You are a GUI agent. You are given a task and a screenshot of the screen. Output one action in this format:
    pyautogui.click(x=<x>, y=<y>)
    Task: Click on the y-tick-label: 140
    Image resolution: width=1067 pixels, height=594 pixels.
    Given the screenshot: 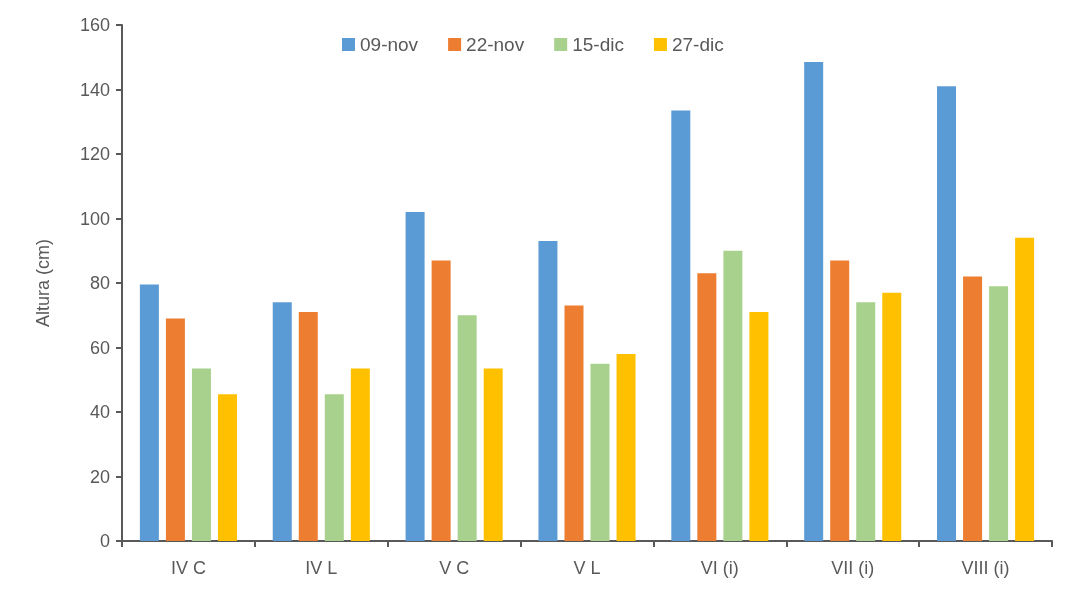 What is the action you would take?
    pyautogui.click(x=94, y=89)
    